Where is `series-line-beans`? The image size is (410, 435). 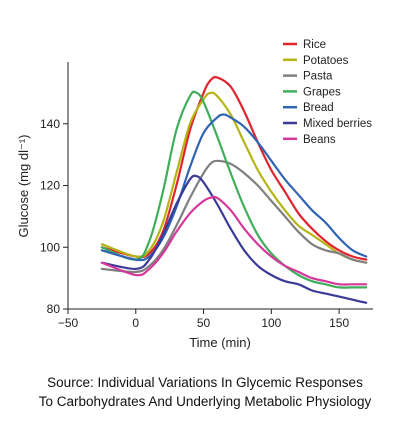 series-line-beans is located at coordinates (234, 240).